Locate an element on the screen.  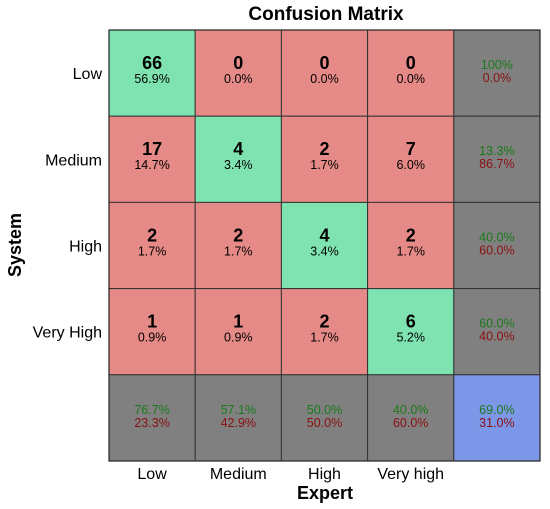
col-summary-error: 23.3% is located at coordinates (151, 423).